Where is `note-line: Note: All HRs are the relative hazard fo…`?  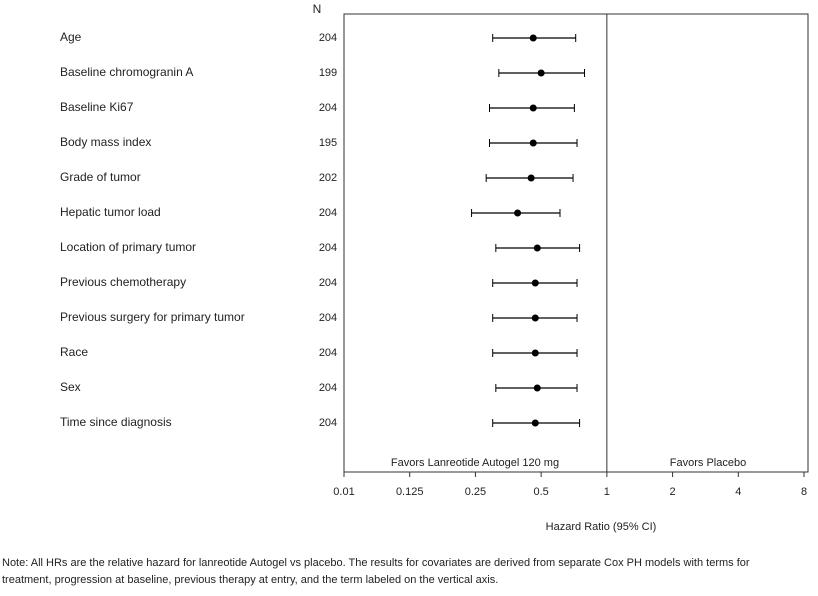
note-line: Note: All HRs are the relative hazard fo… is located at coordinates (376, 563).